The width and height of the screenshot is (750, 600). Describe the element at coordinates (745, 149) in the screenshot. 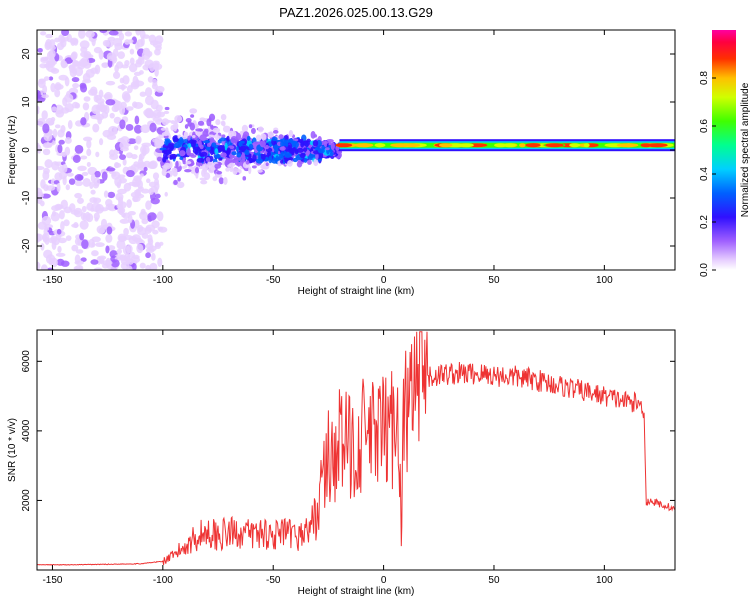

I see `colorbar-label: Normalized spectral amplitude` at that location.